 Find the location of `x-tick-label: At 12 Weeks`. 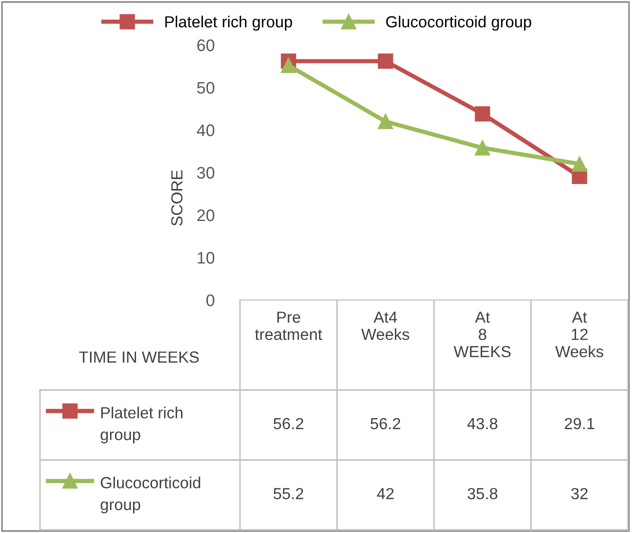

x-tick-label: At 12 Weeks is located at coordinates (579, 335).